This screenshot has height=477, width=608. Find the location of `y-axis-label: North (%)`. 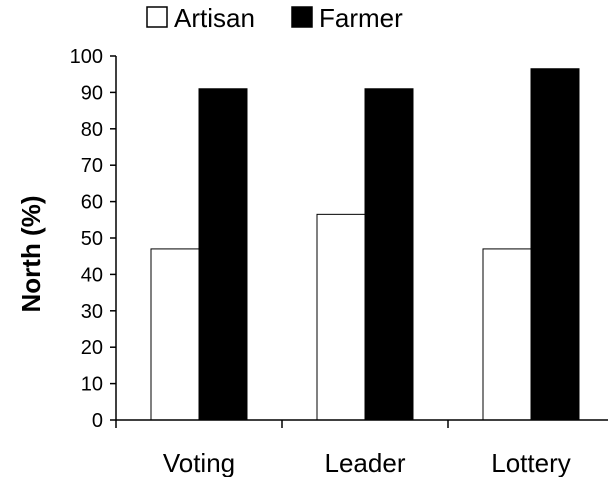

y-axis-label: North (%) is located at coordinates (31, 254).